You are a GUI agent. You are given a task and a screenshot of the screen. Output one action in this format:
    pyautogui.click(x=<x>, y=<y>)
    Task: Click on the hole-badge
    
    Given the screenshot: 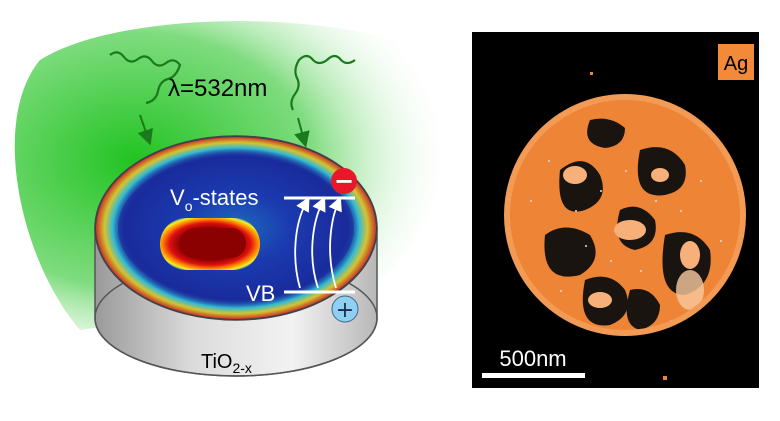 What is the action you would take?
    pyautogui.click(x=345, y=309)
    